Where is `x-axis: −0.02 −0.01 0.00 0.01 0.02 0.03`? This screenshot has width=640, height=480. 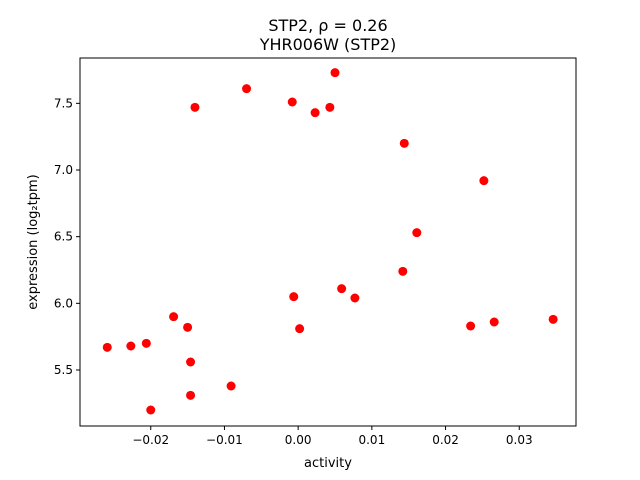 x-axis: −0.02 −0.01 0.00 0.01 0.02 0.03 is located at coordinates (332, 436).